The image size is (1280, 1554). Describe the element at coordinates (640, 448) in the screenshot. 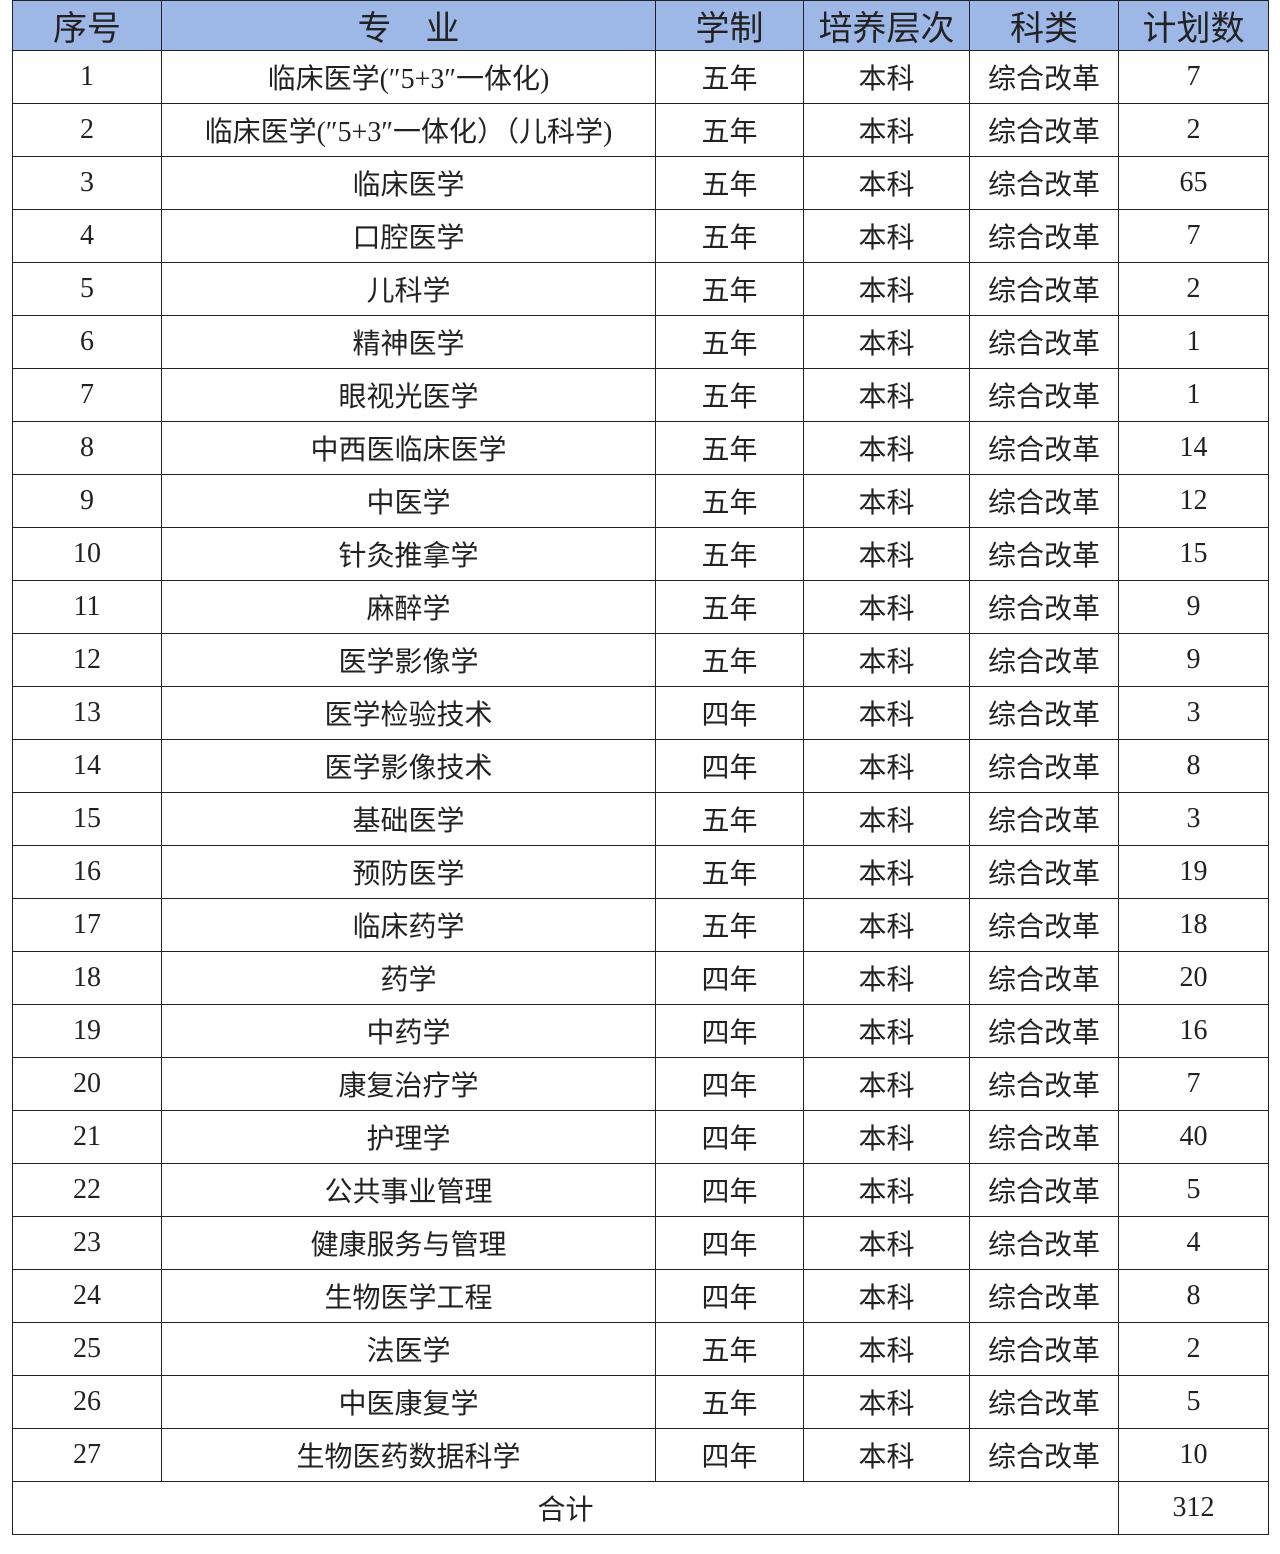

I see `table-row: 8 中西医临床医学 五年 本科 综合改革 14` at that location.